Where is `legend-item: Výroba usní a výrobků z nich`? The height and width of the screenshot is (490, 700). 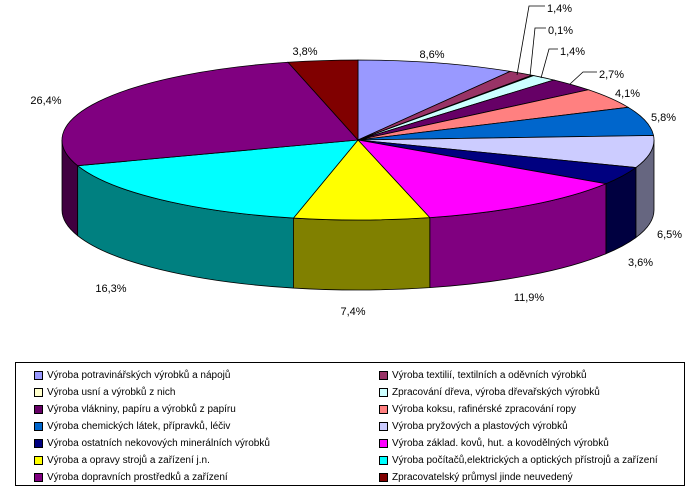 legend-item: Výroba usní a výrobků z nich is located at coordinates (206, 392).